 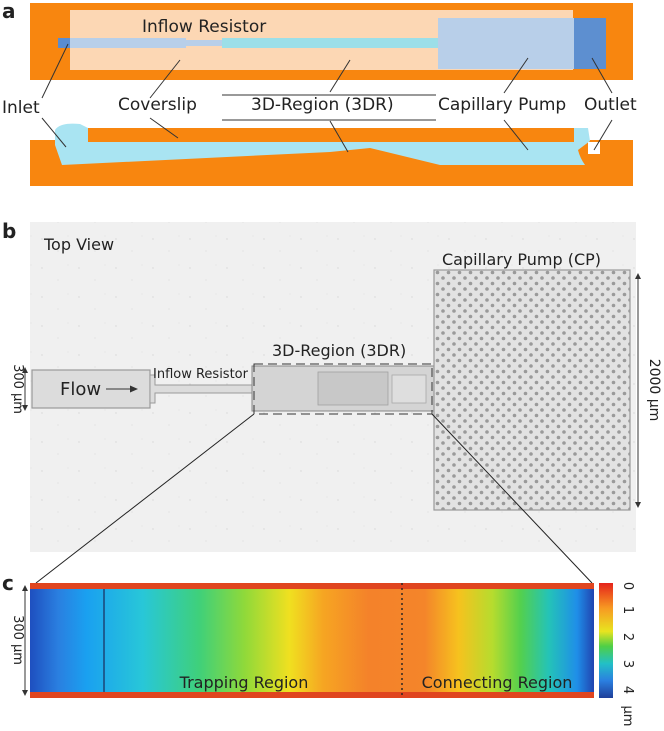 I want to click on liquid-section, so click(x=322, y=144).